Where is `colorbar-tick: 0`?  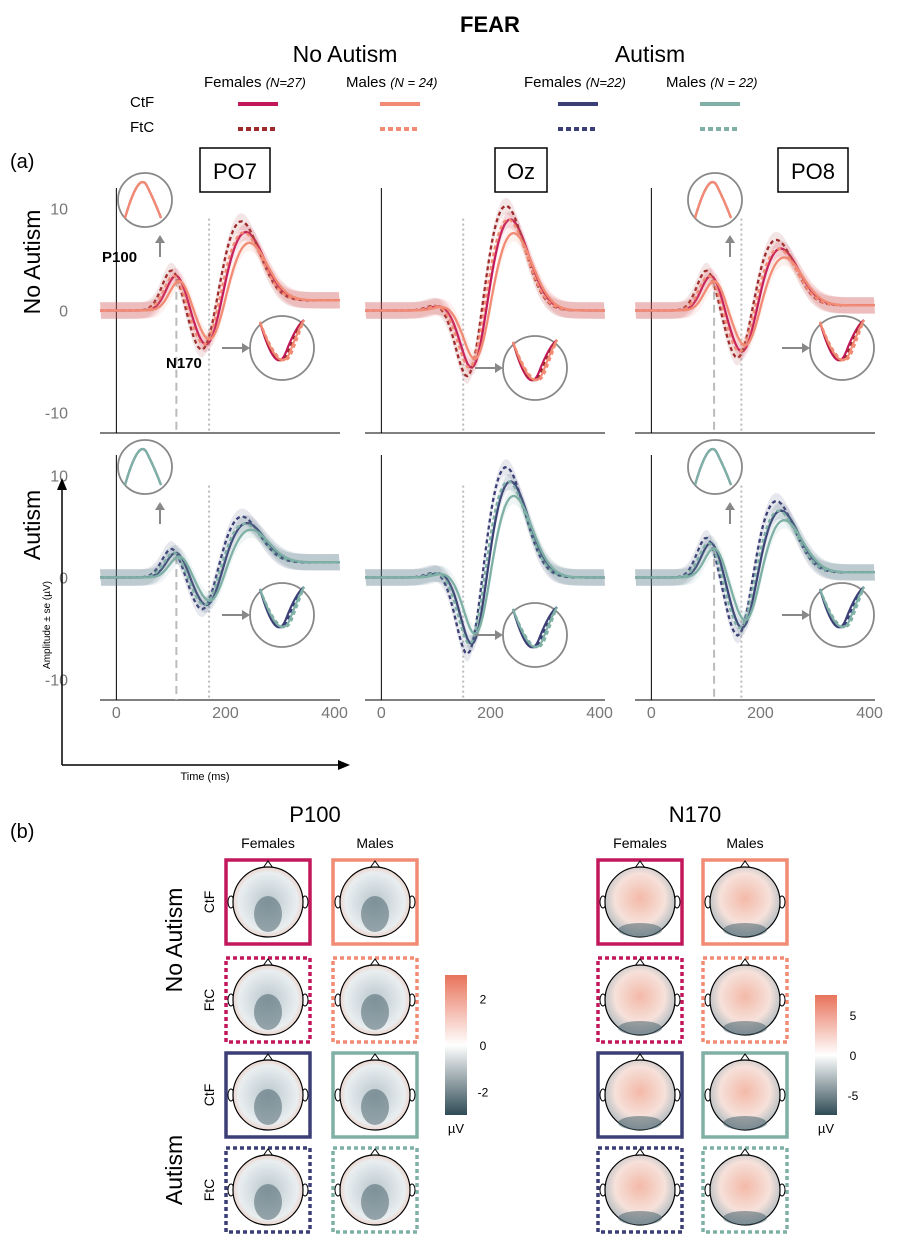
colorbar-tick: 0 is located at coordinates (483, 1046).